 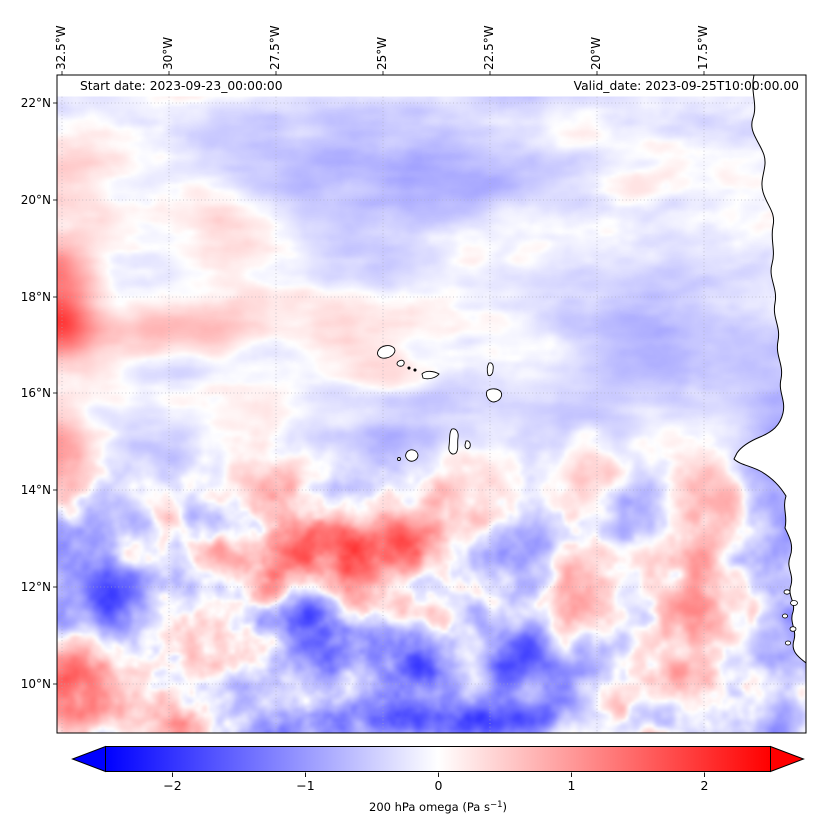 What do you see at coordinates (504, 807) in the screenshot?
I see `colorbar-caption-suffix: )` at bounding box center [504, 807].